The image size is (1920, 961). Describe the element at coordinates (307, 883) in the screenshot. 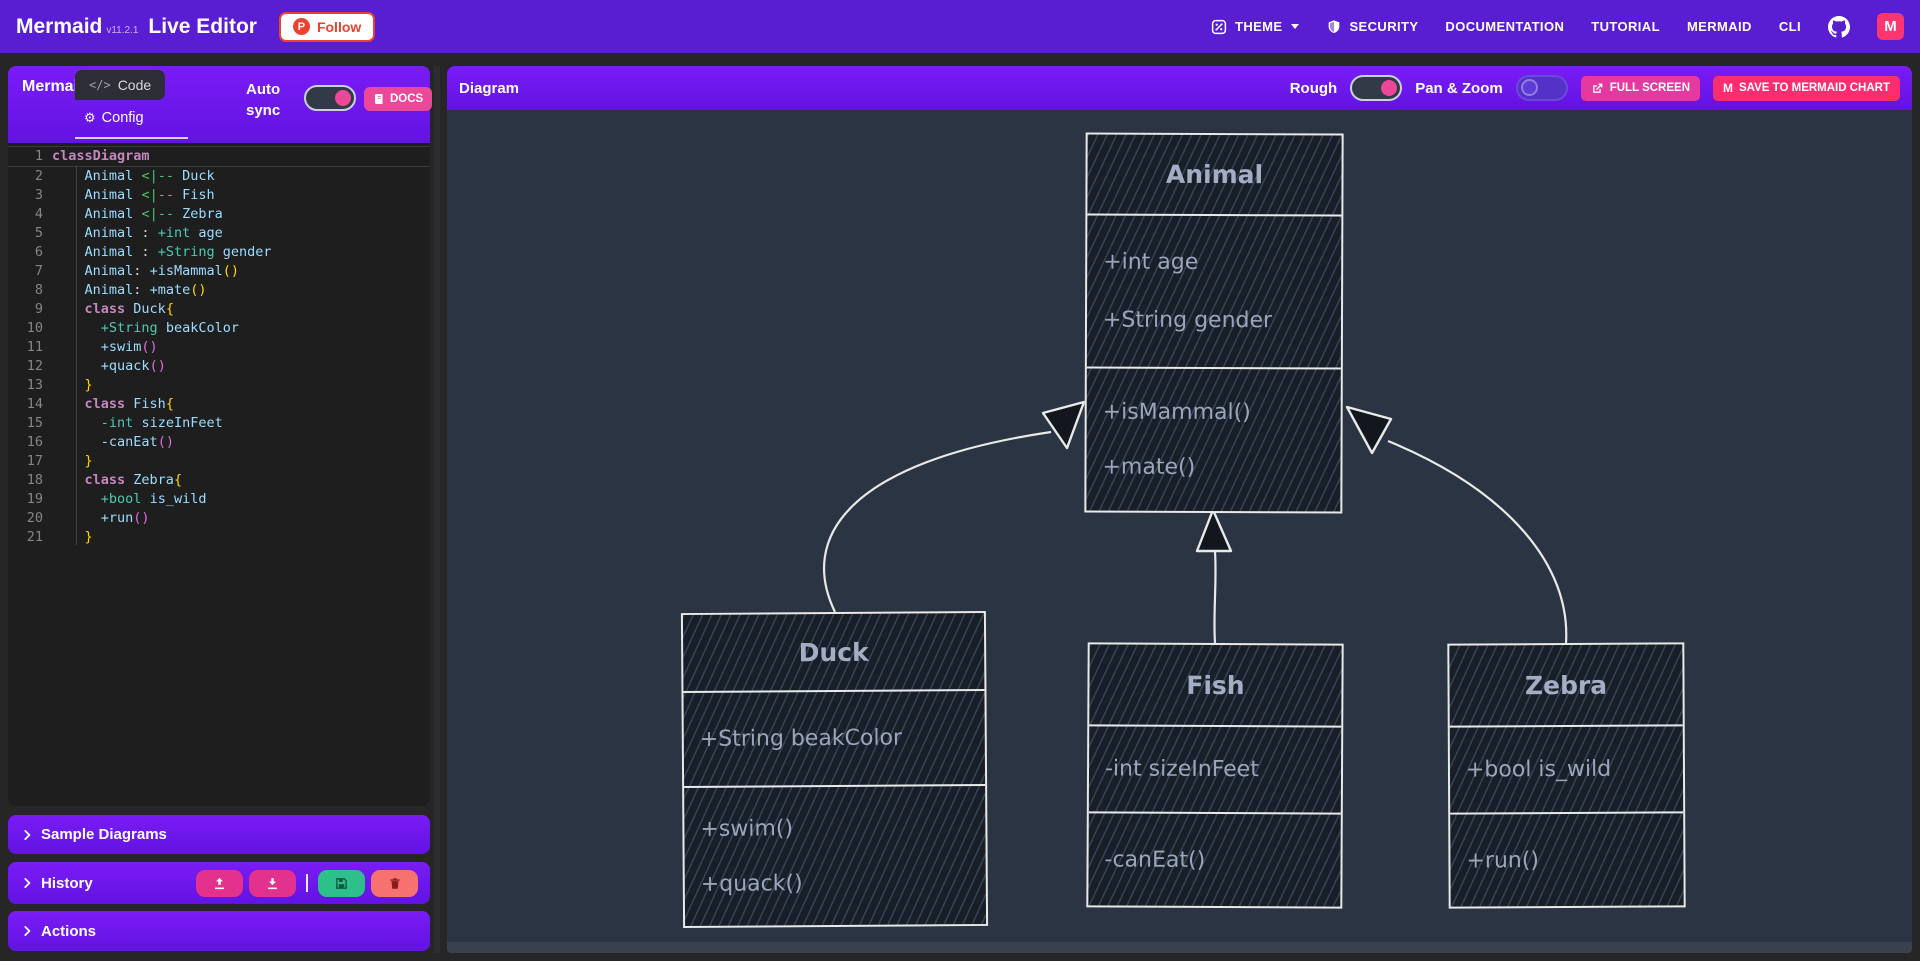

I see `history-buttons` at that location.